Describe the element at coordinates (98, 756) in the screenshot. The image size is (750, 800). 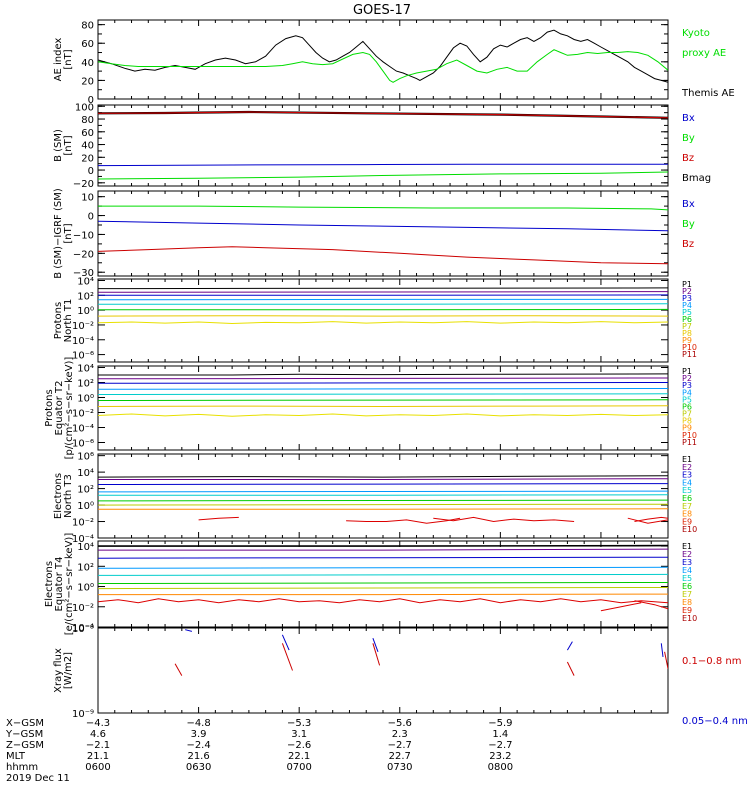
I see `x-row-value: 21.1` at that location.